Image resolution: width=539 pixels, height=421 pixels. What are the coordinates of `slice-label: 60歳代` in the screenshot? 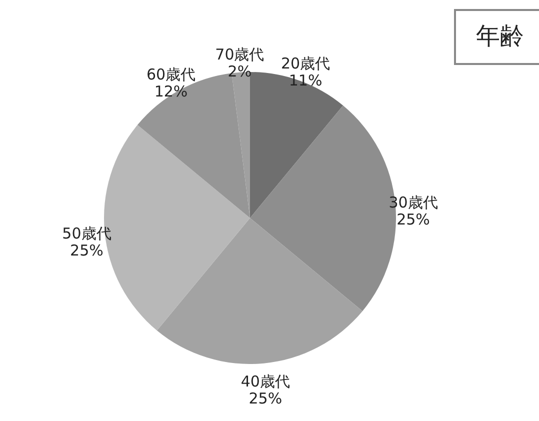 It's located at (171, 74).